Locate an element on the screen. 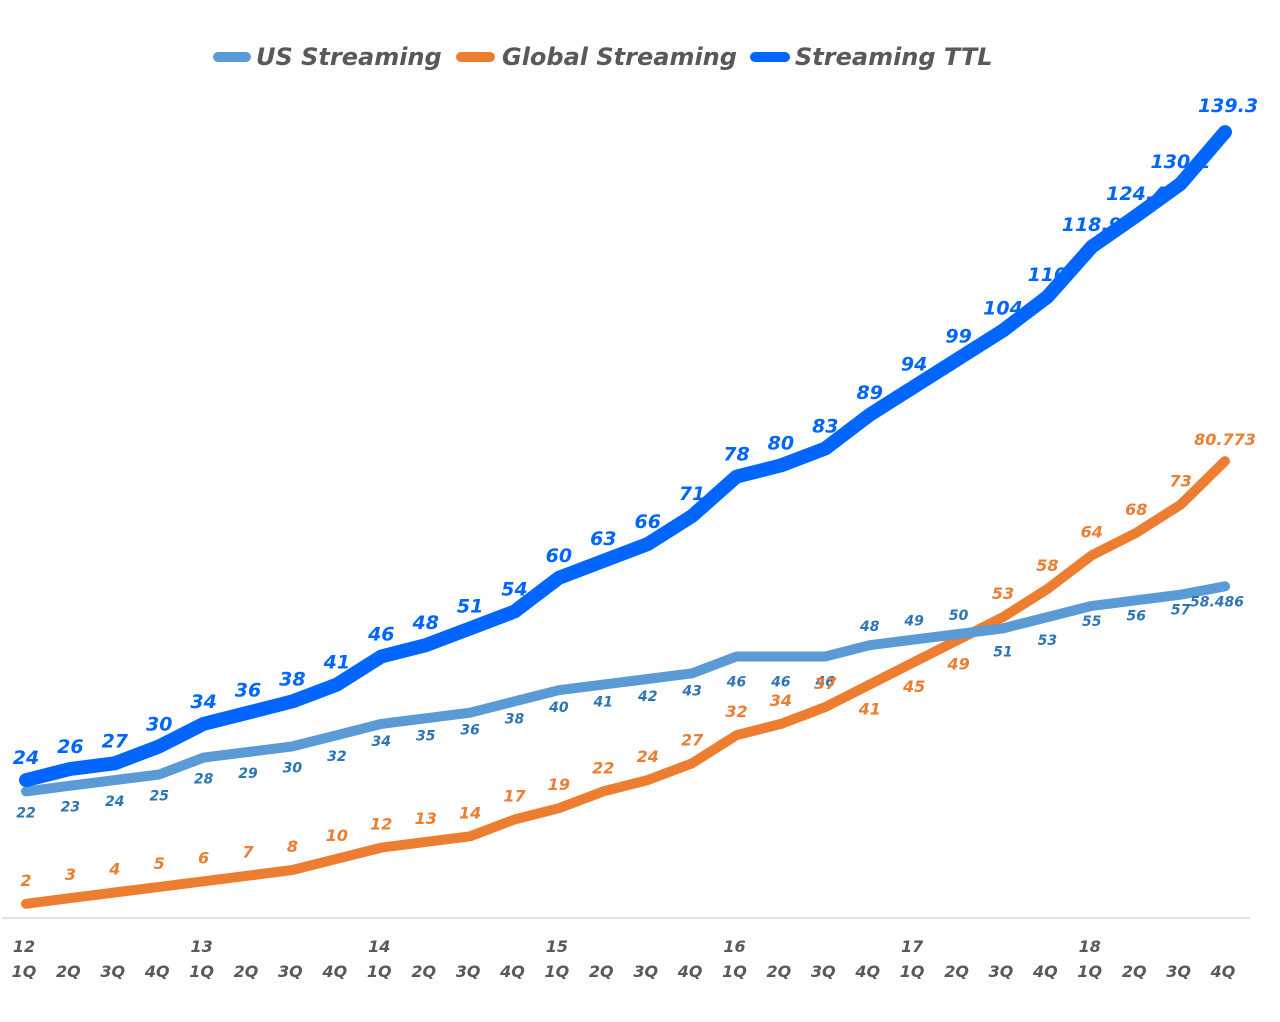  legend-item-global-streaming: Global Streaming is located at coordinates (596, 57).